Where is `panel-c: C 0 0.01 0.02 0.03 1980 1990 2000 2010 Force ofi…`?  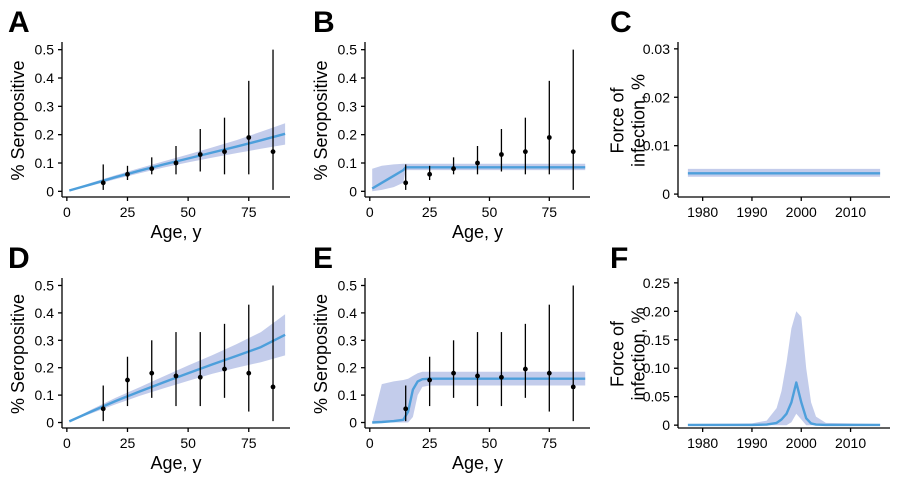 panel-c: C 0 0.01 0.02 0.03 1980 1990 2000 2010 Force ofi… is located at coordinates (749, 113).